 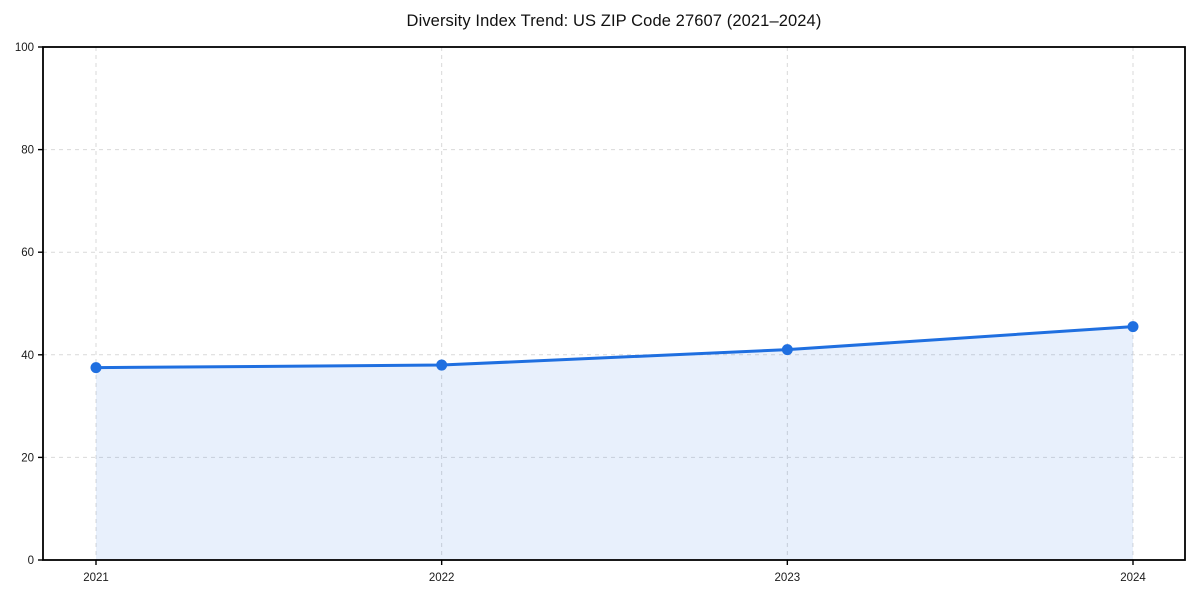 What do you see at coordinates (614, 347) in the screenshot?
I see `trend-line` at bounding box center [614, 347].